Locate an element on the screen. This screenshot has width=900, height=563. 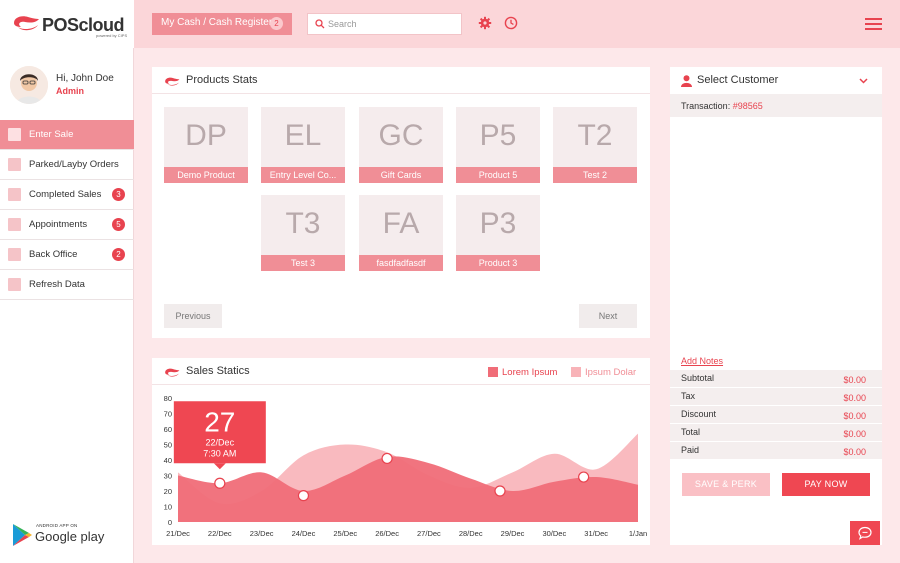
tooltip-date: 22/Dec is located at coordinates (220, 442).